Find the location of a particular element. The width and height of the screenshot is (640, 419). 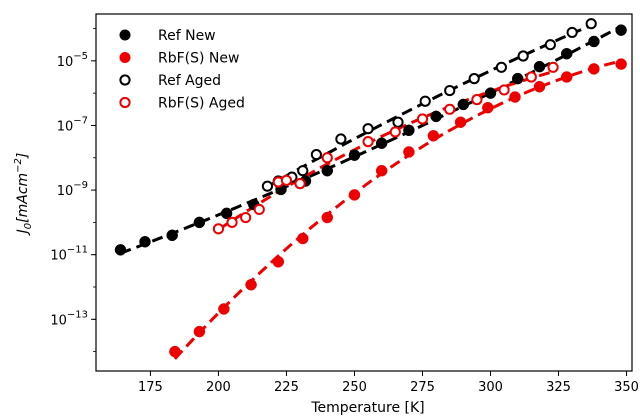

y-axis: 10⁻¹³ 10⁻¹¹ 10⁻⁹ 10⁻⁷ 10⁻⁵ is located at coordinates (73, 190).